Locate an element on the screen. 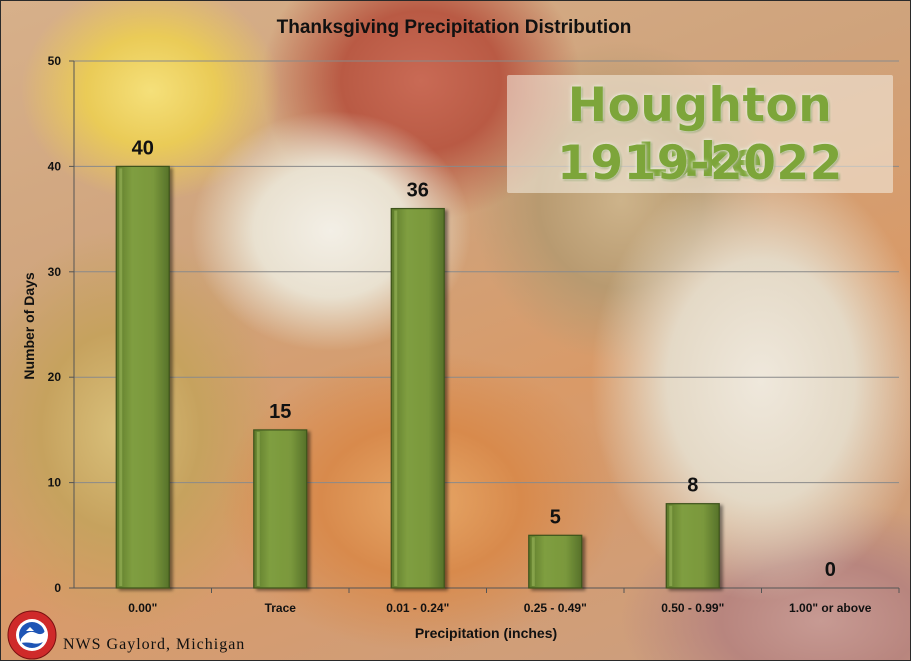  y-tick-label: 0 is located at coordinates (57, 588).